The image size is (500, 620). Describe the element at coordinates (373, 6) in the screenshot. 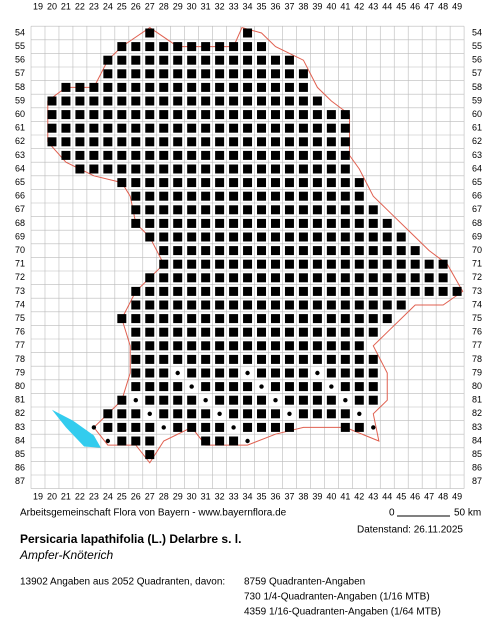

I see `column-label: 43` at that location.